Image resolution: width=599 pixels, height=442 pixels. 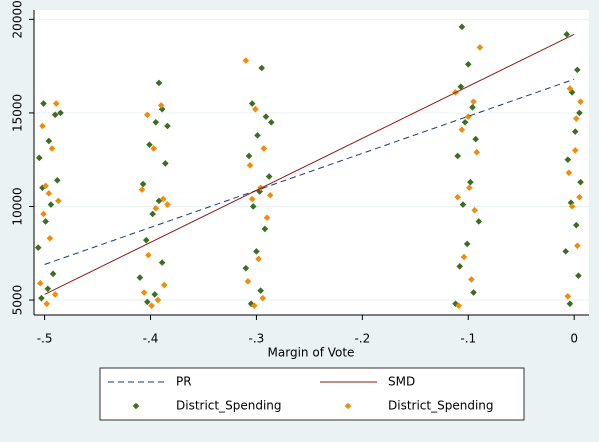 I want to click on x-tick-label: -.5, so click(x=45, y=339).